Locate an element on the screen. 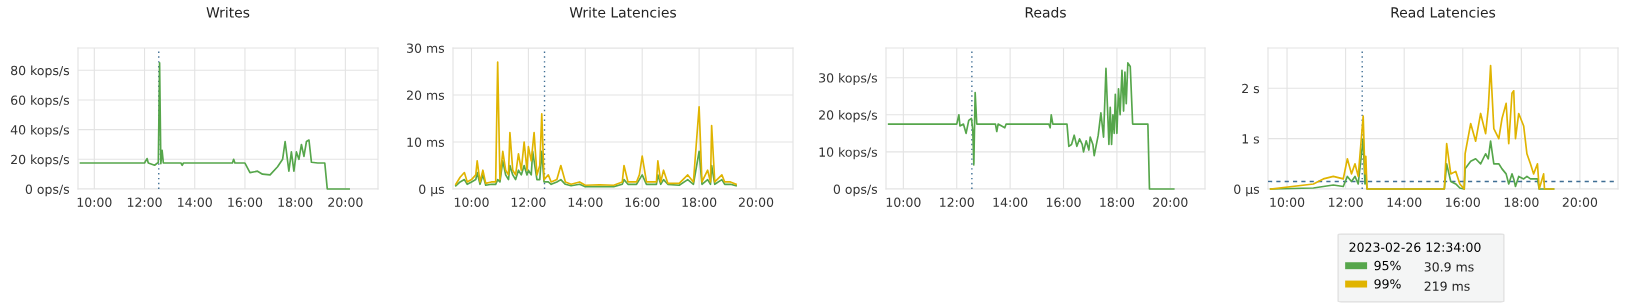 The image size is (1651, 304). legend-label: 95% is located at coordinates (1387, 265).